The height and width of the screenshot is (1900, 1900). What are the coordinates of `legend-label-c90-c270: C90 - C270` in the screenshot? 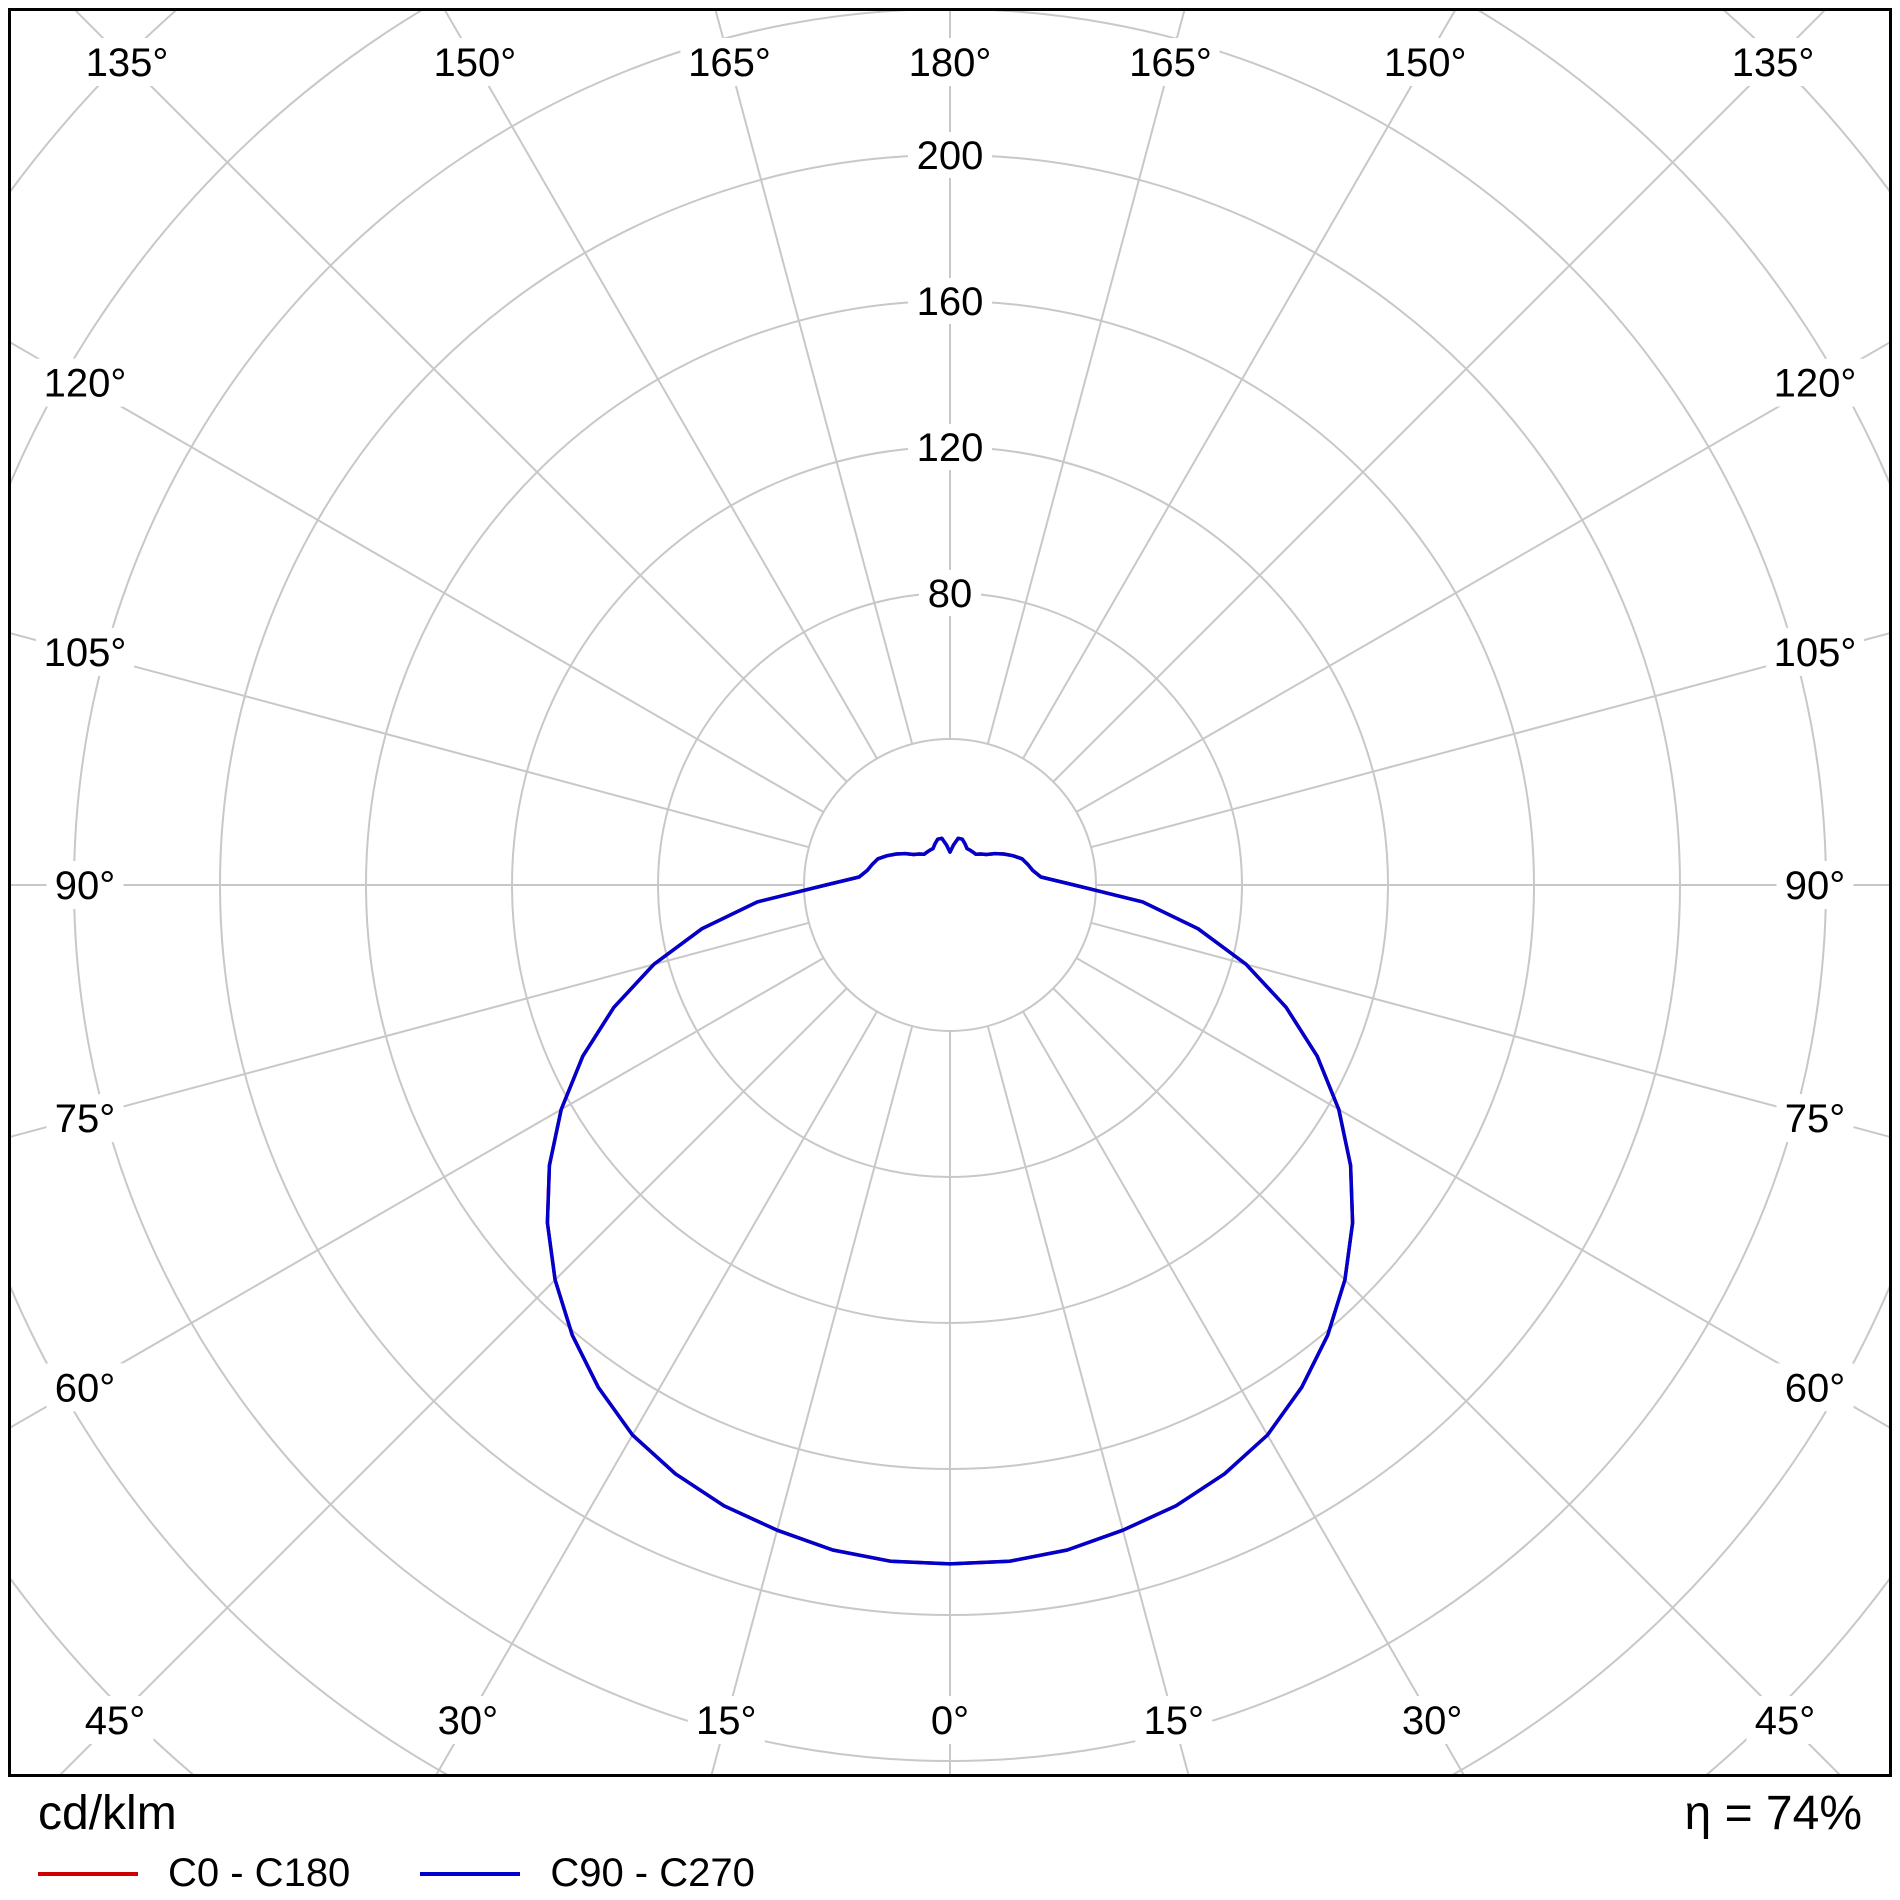 It's located at (652, 1873).